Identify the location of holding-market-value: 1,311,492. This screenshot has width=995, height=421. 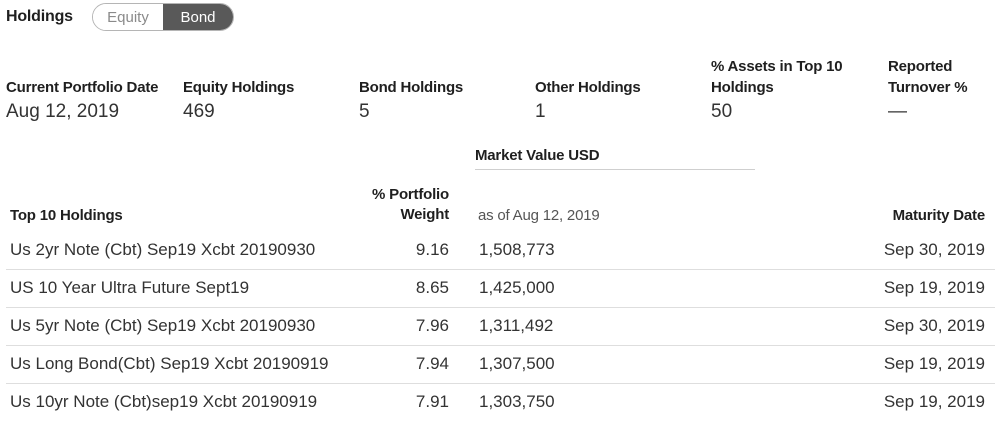
(516, 325).